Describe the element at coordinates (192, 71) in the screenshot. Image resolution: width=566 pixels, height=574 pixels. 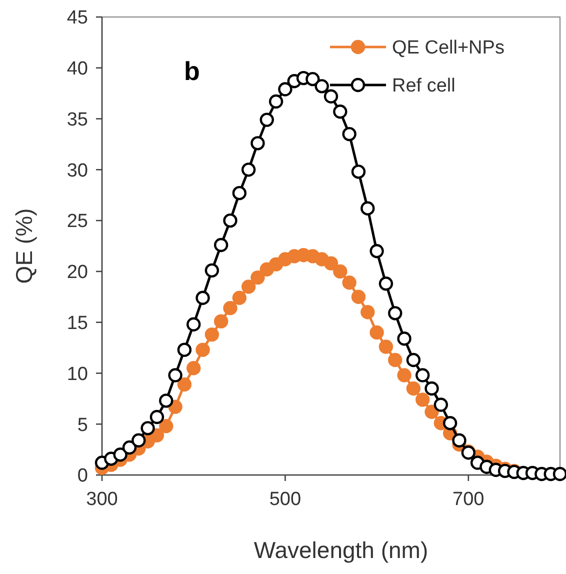
I see `annotation: b` at that location.